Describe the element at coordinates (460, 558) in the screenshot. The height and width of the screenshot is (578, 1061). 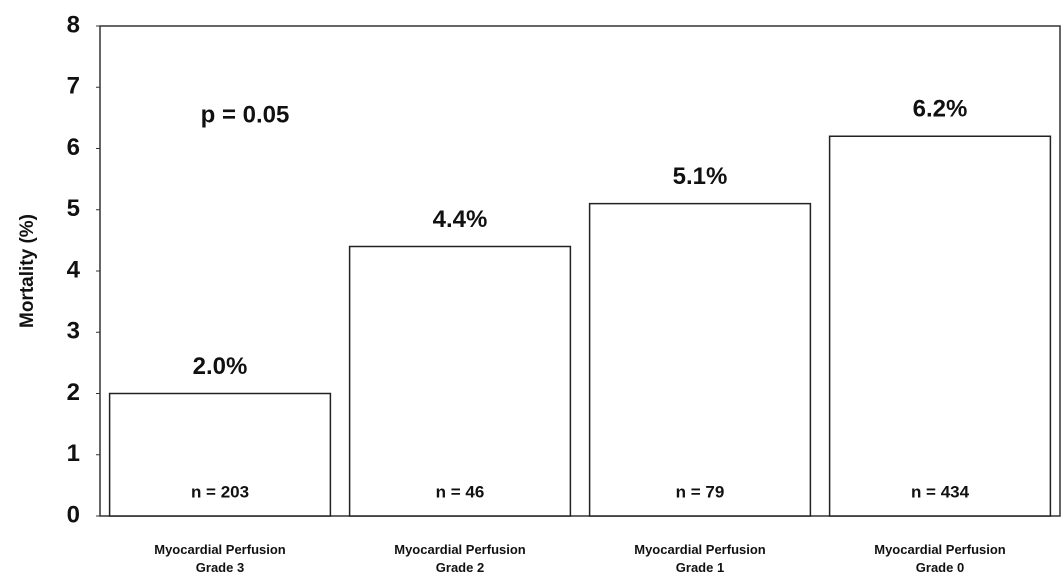
I see `x-tick-label: Myocardial Perfusion Grade 2` at that location.